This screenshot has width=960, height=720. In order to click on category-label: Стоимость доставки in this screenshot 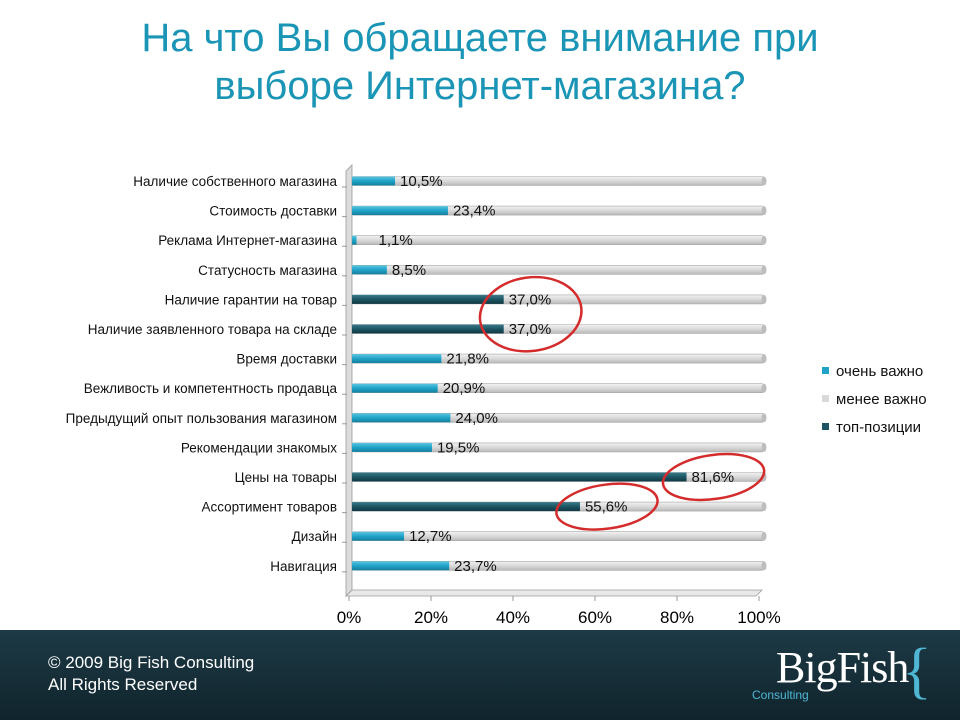, I will do `click(273, 211)`.